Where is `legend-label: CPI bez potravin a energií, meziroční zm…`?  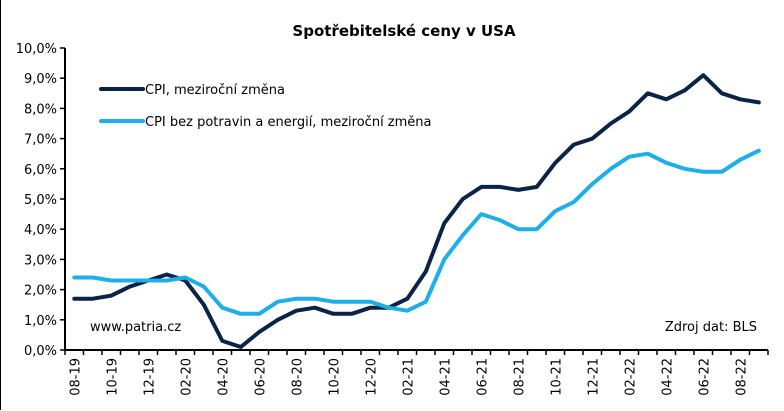 legend-label: CPI bez potravin a energií, meziroční zm… is located at coordinates (288, 122).